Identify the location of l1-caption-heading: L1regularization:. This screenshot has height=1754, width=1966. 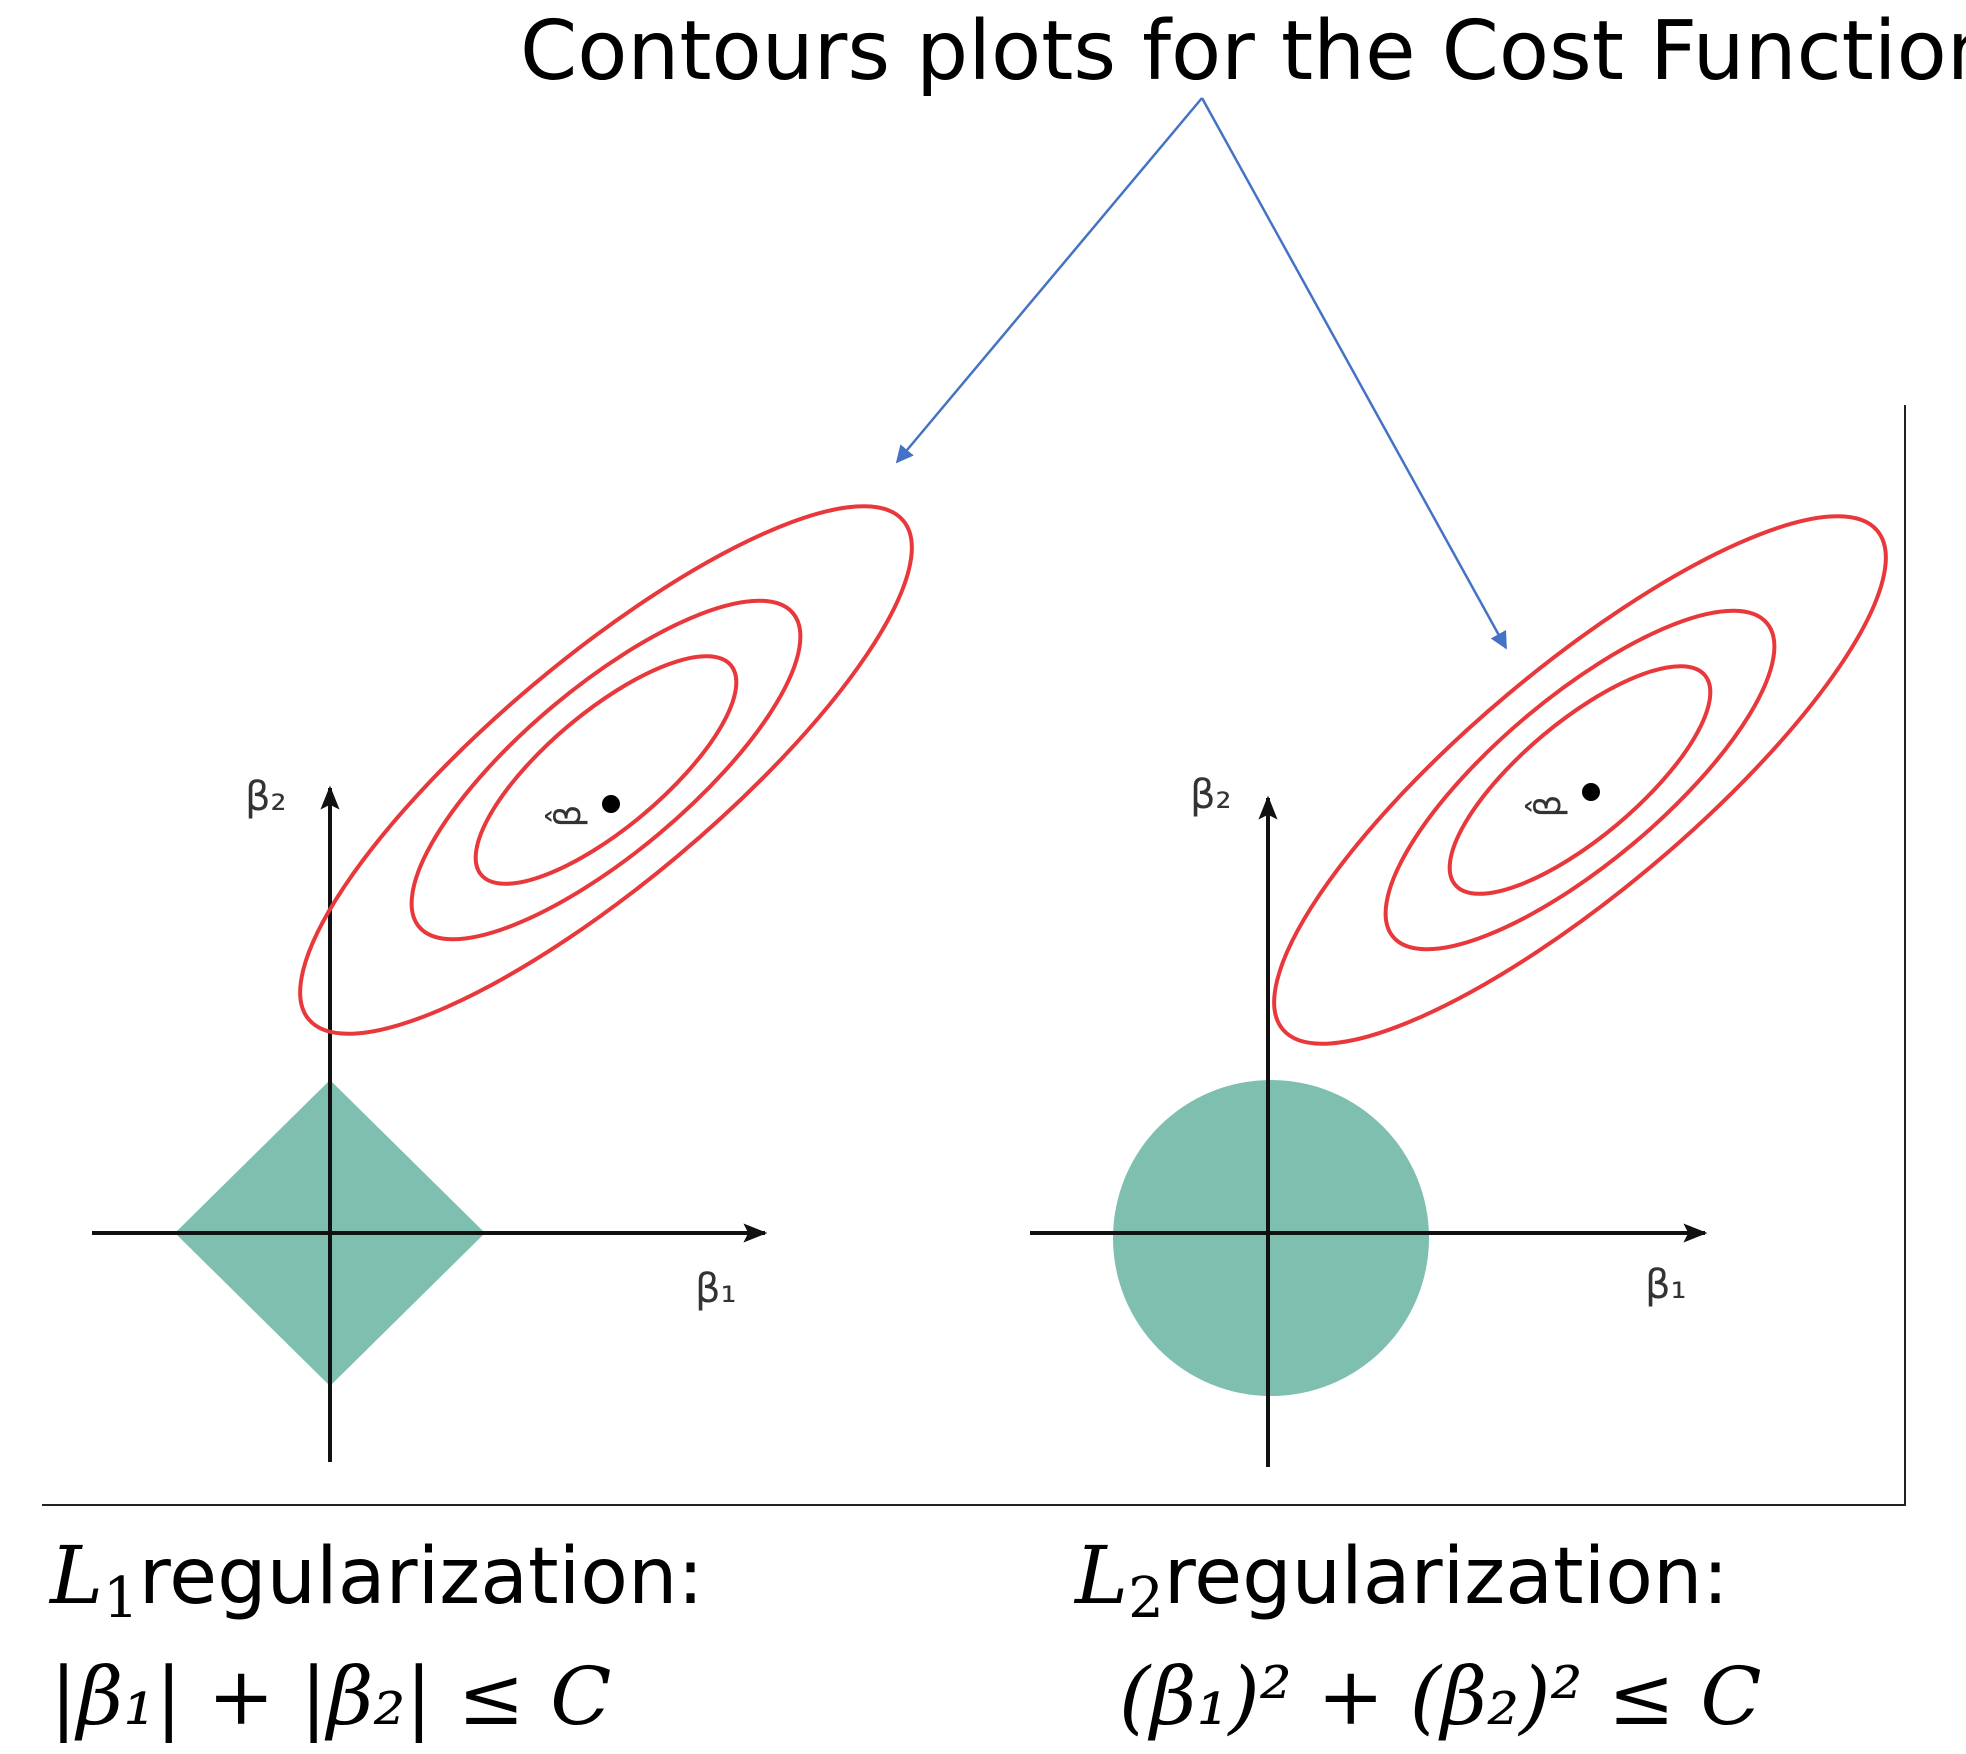
(377, 1587).